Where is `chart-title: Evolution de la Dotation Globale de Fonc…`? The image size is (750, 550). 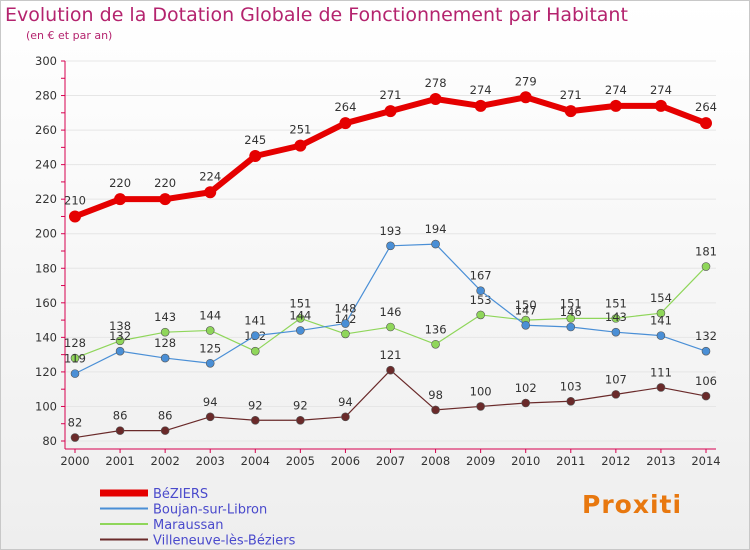 chart-title: Evolution de la Dotation Globale de Fonc… is located at coordinates (316, 15).